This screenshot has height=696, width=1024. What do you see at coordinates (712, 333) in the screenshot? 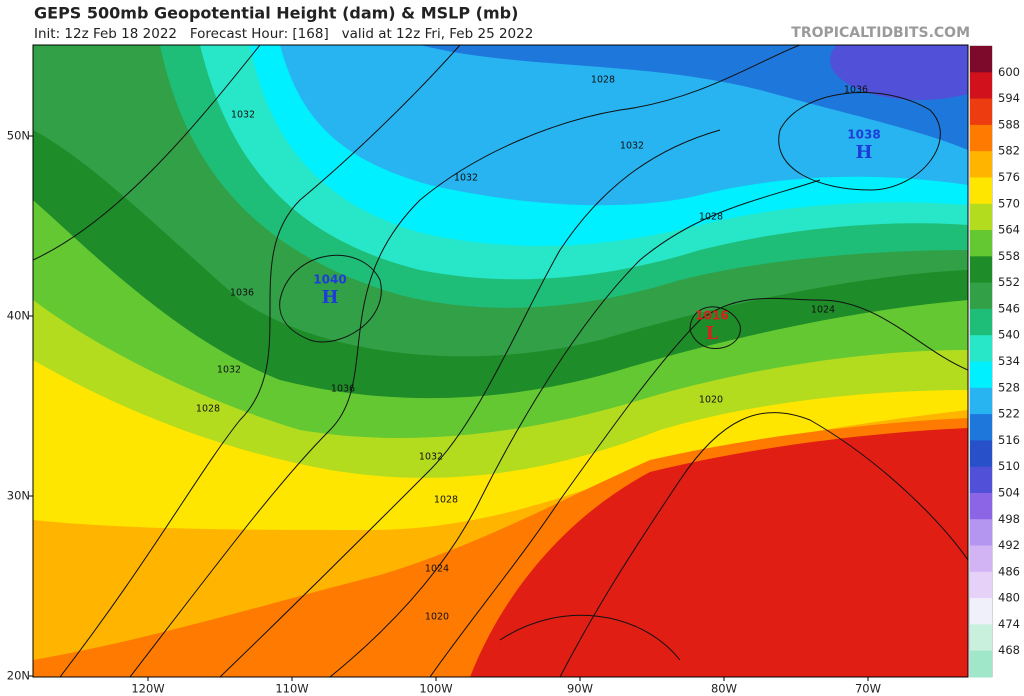
I see `center-letter: L` at bounding box center [712, 333].